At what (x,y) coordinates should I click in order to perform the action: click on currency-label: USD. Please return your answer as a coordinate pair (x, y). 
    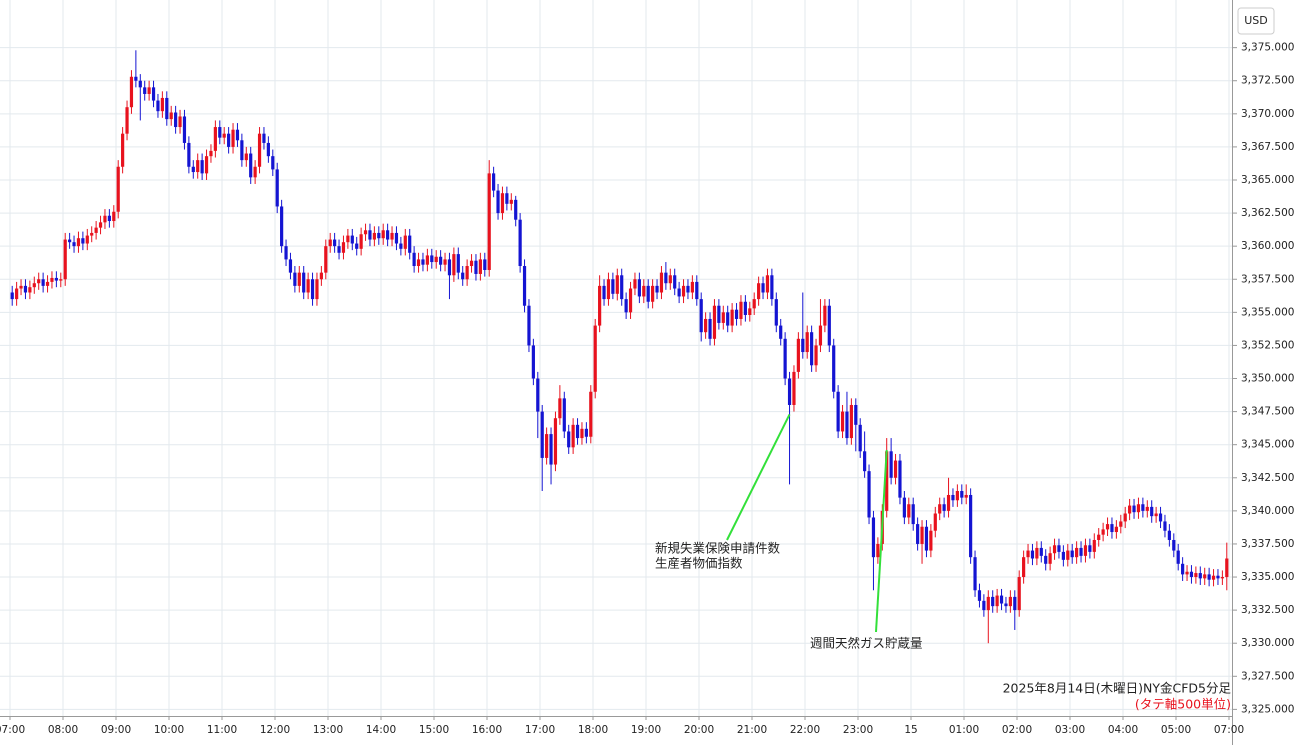
    Looking at the image, I should click on (1256, 20).